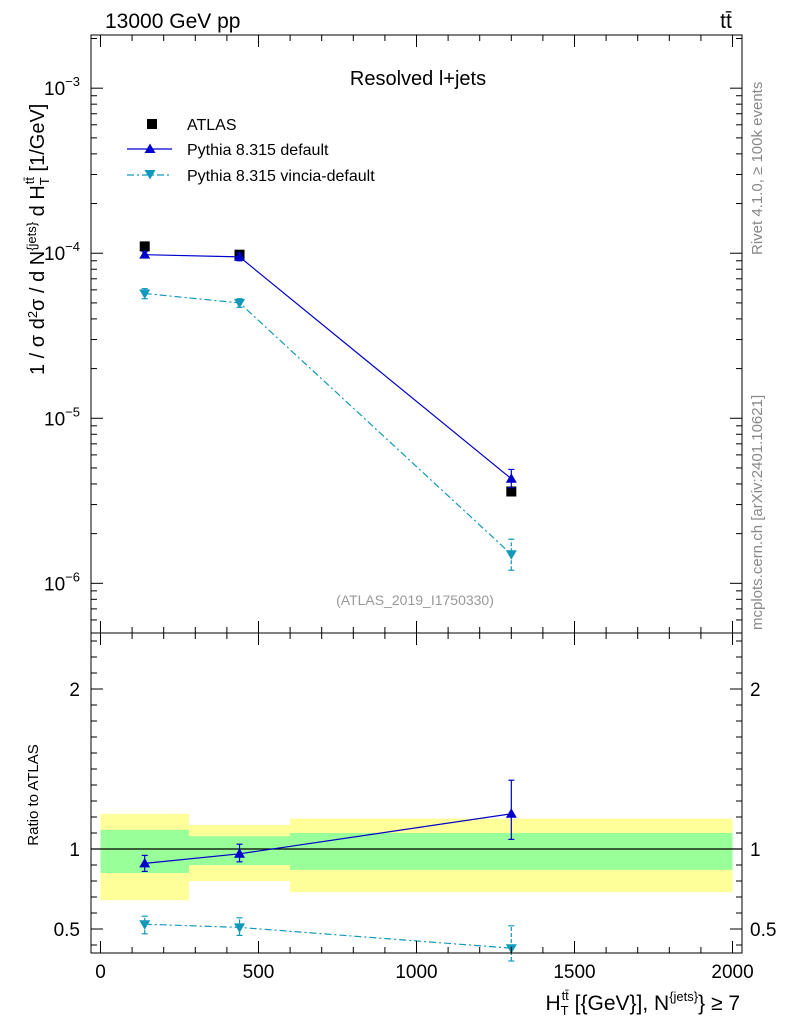 Image resolution: width=786 pixels, height=1024 pixels. Describe the element at coordinates (212, 125) in the screenshot. I see `legend-label-atlas: ATLAS` at that location.